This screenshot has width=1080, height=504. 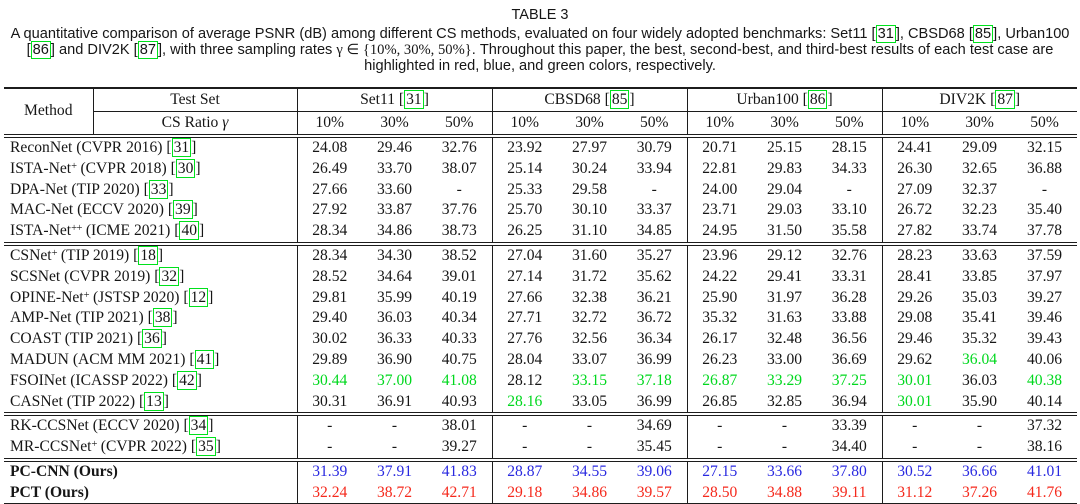 What do you see at coordinates (169, 276) in the screenshot?
I see `citation-link: 32` at bounding box center [169, 276].